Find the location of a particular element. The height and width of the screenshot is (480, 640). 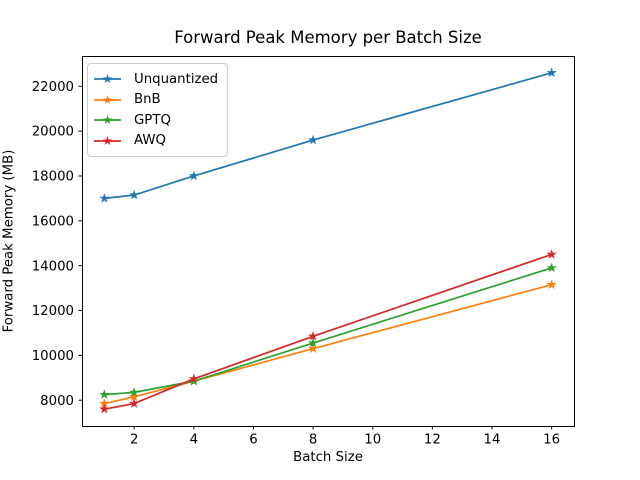

x-tick-label: 6 is located at coordinates (253, 440).